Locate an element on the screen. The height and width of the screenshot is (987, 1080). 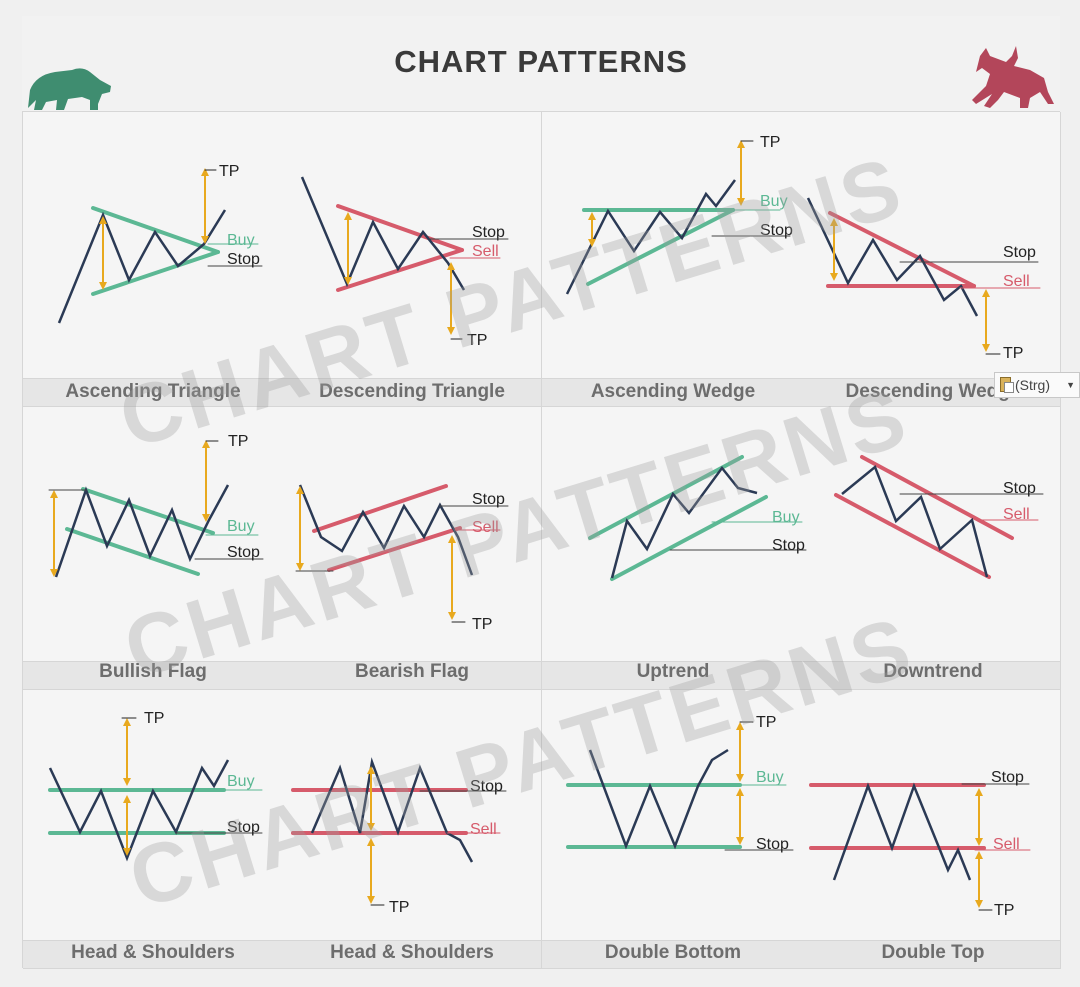
pattern-double-top: Stop Sell TP is located at coordinates (920, 844).